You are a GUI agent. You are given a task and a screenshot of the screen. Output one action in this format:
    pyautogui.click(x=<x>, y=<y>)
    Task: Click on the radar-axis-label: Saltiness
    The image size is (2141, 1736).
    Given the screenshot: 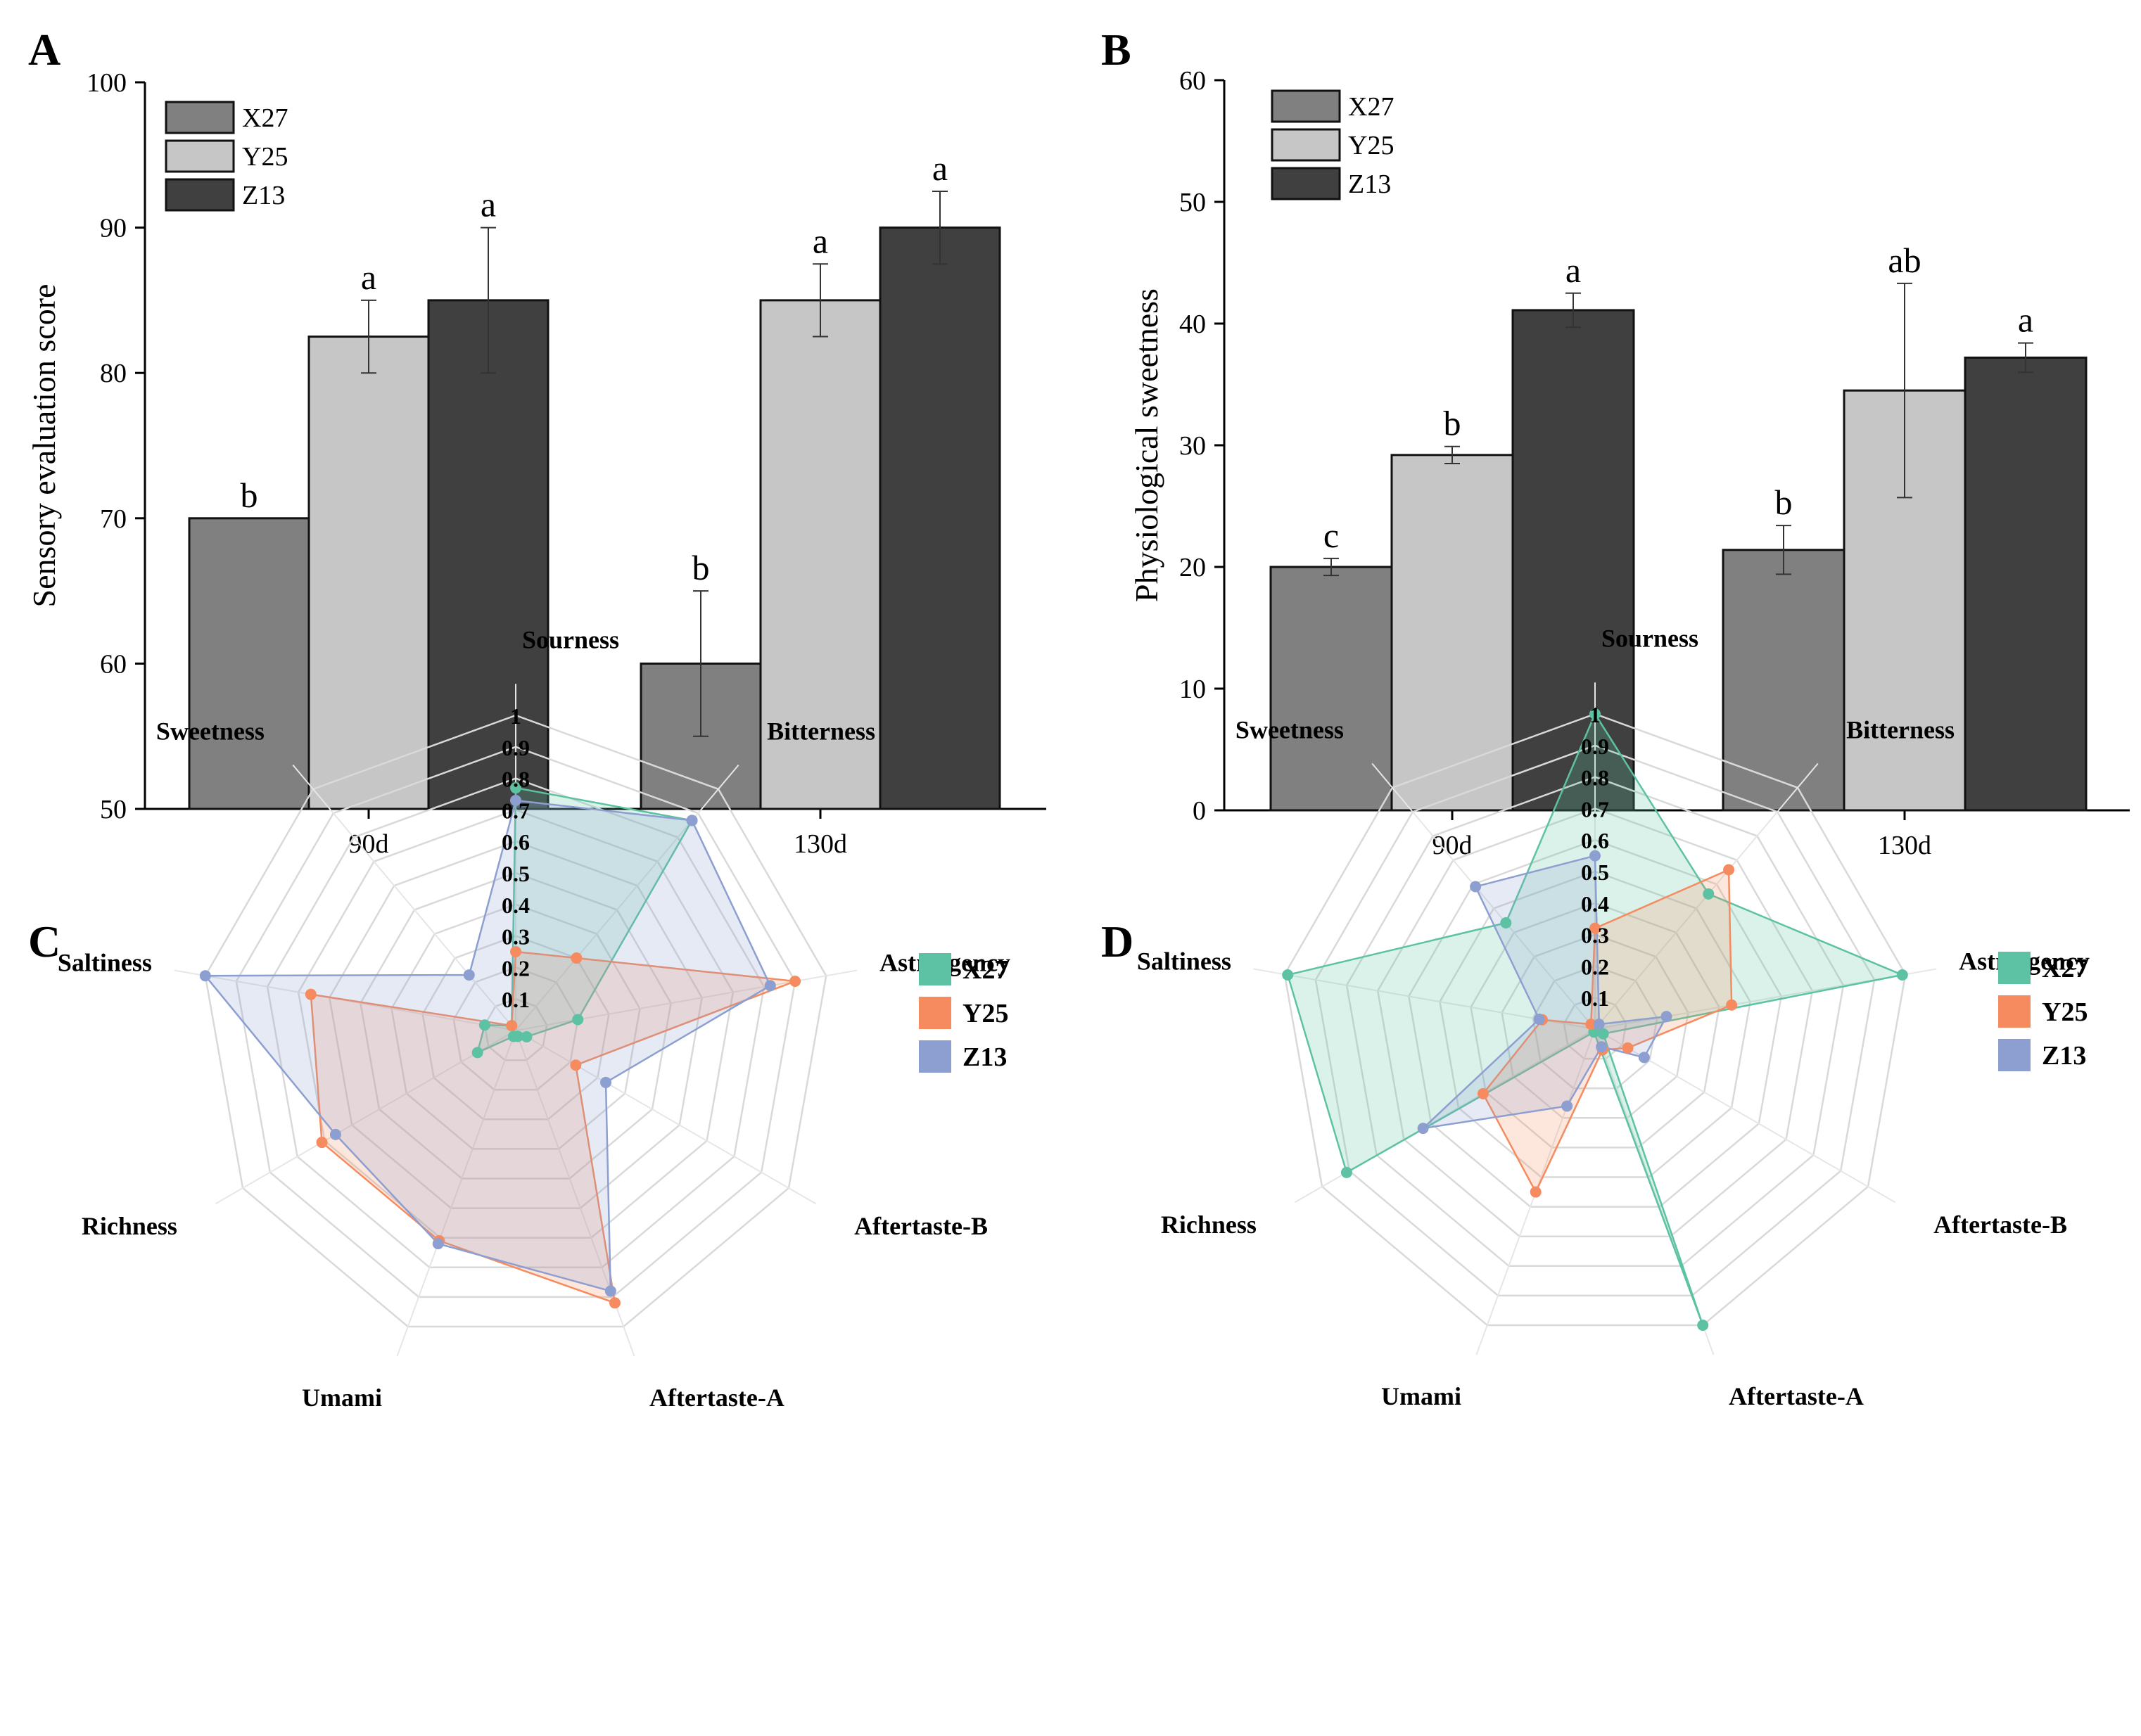 What is the action you would take?
    pyautogui.click(x=105, y=963)
    